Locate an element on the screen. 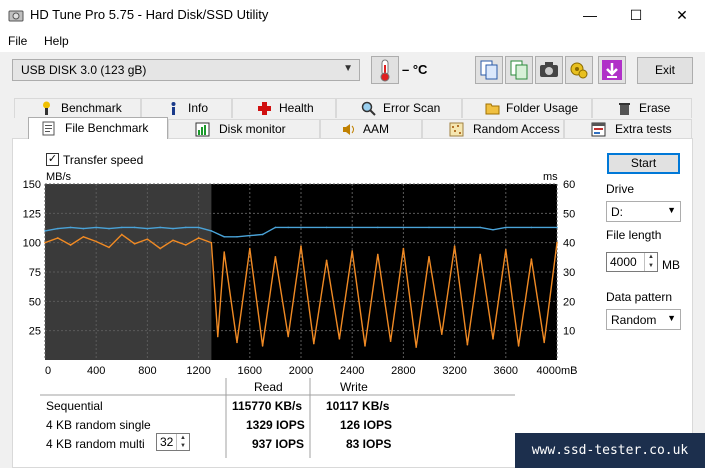  data-pattern-combo: Random ▼ is located at coordinates (643, 319).